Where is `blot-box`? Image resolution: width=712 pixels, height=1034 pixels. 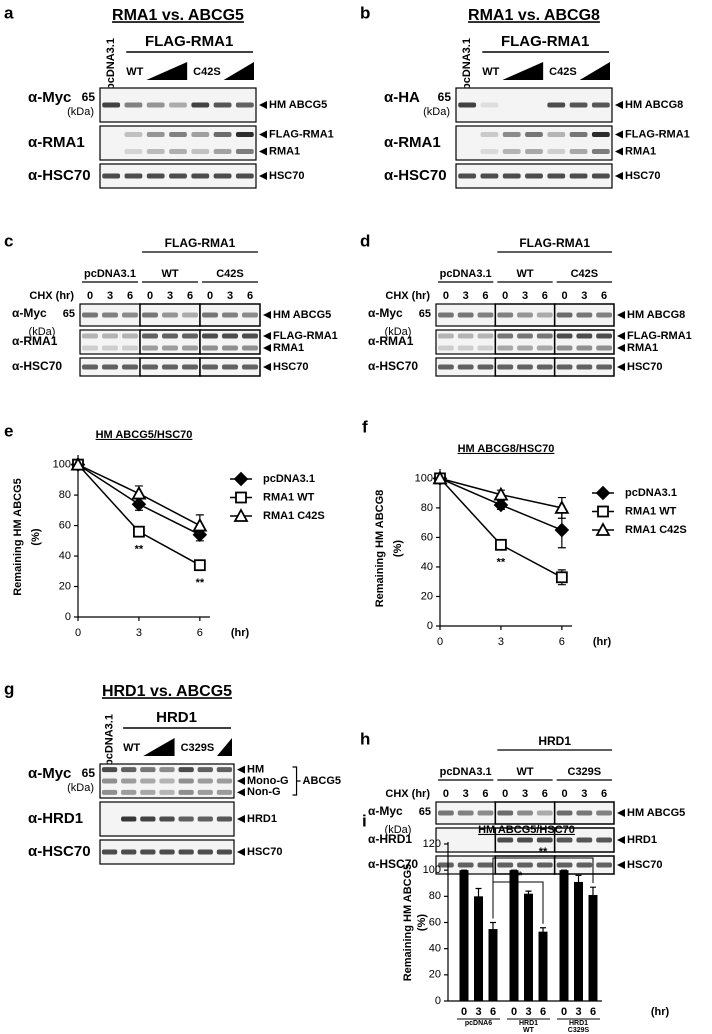 blot-box is located at coordinates (465, 342).